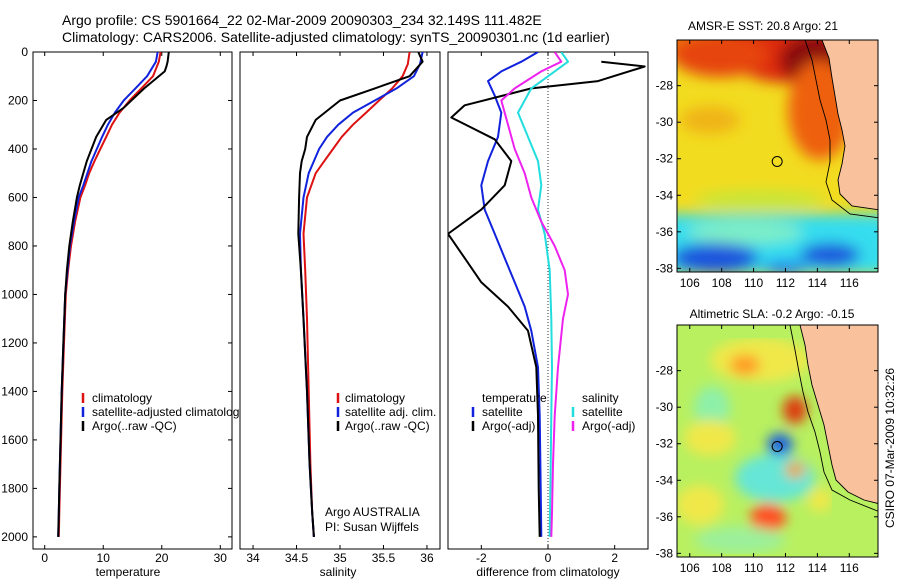  Describe the element at coordinates (608, 426) in the screenshot. I see `legend-item-sal-argo: Argo(-adj)` at that location.